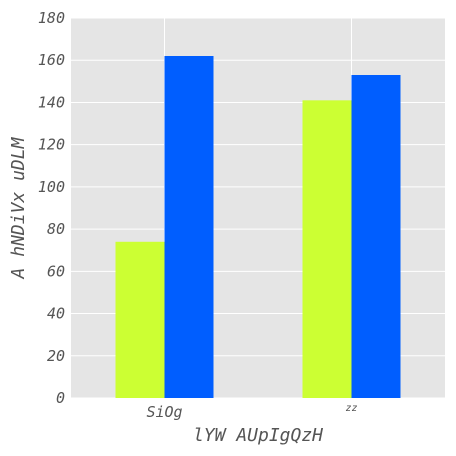 The width and height of the screenshot is (456, 456). What do you see at coordinates (51, 60) in the screenshot?
I see `y-tick-label: 160` at bounding box center [51, 60].